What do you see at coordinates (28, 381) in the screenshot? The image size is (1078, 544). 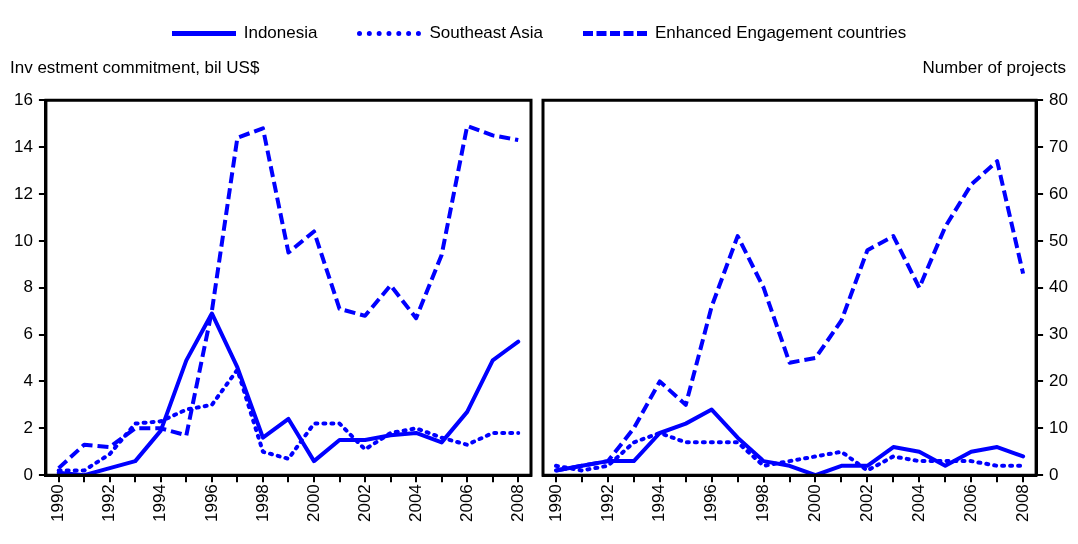 I see `y-tick-label: 4` at bounding box center [28, 381].